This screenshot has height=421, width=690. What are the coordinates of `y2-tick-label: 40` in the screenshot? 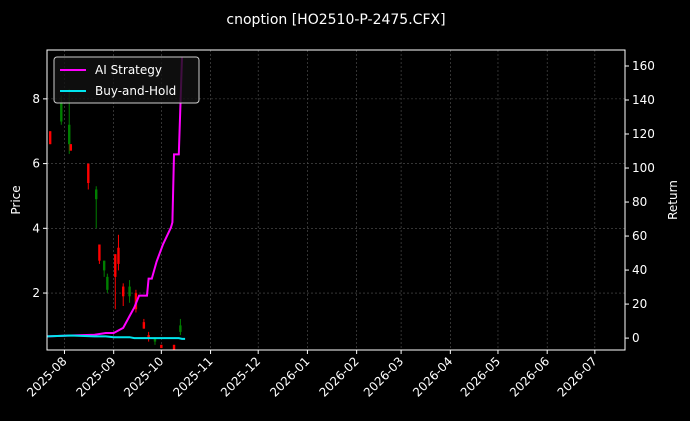 It's located at (639, 270).